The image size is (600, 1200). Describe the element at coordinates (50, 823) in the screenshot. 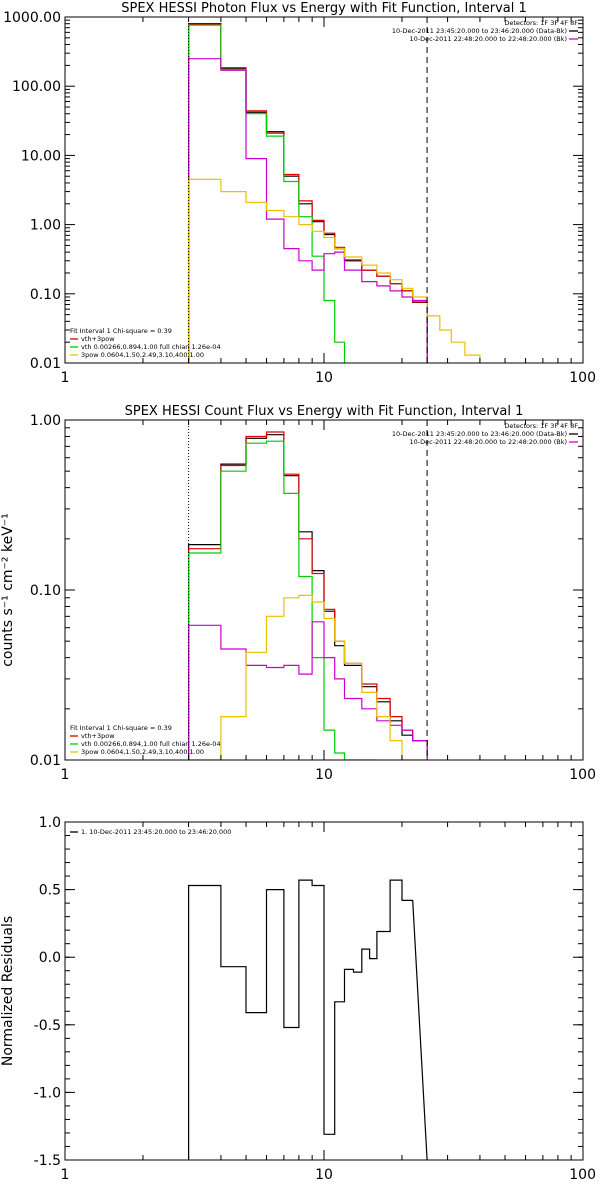

I see `y-tick-label: 1.0` at that location.